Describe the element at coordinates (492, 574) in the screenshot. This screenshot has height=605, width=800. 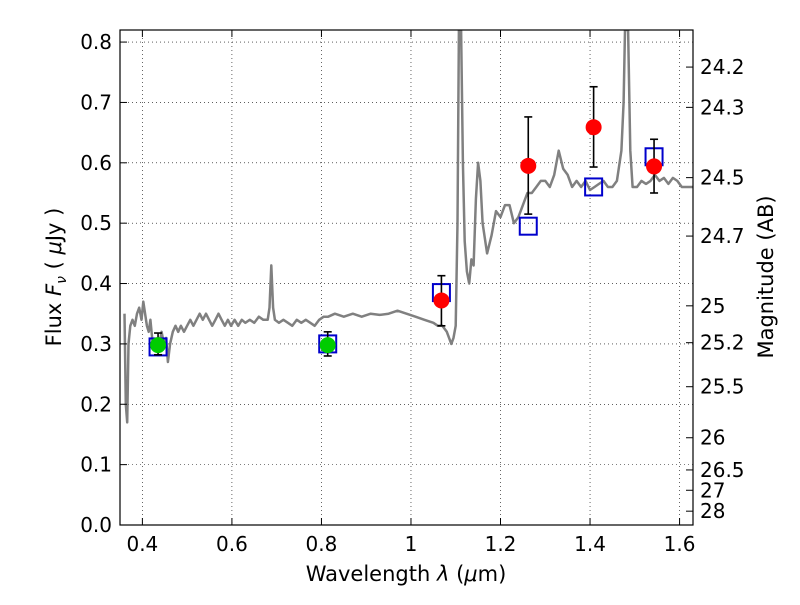
I see `x-label-unit: m)` at that location.